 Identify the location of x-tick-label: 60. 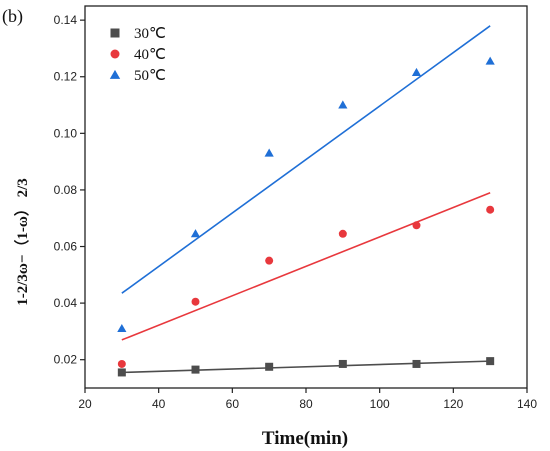
(233, 404).